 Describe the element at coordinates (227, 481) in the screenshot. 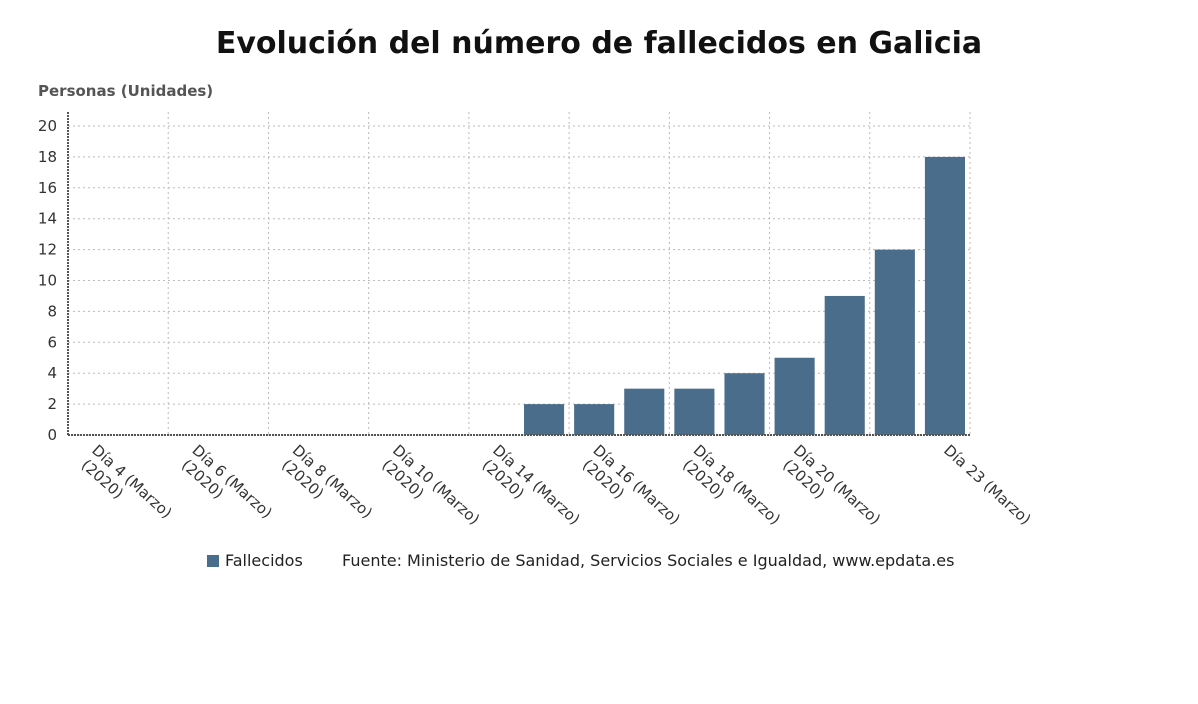

I see `x-tick-label: Día 6 (Marzo)(2020)` at that location.